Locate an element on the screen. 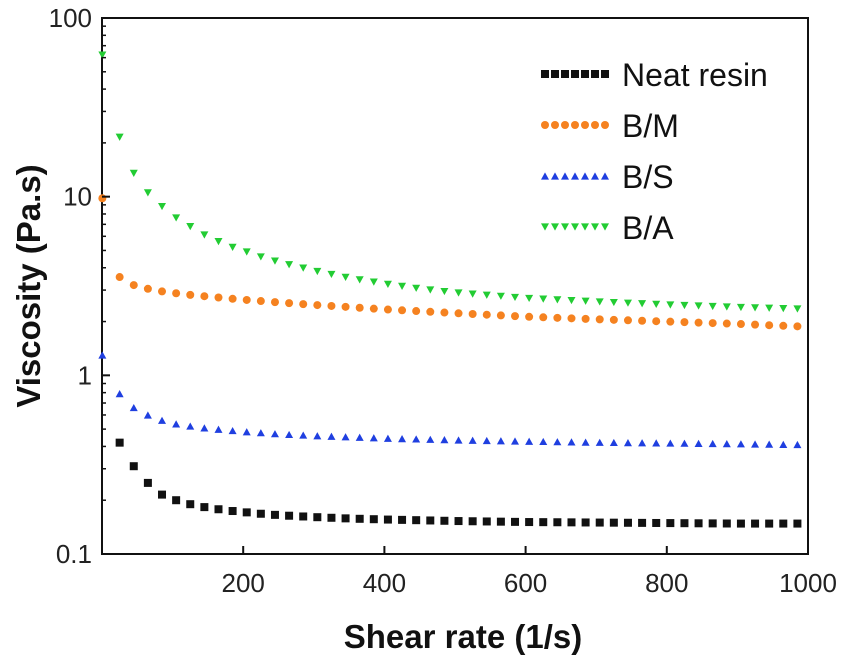 This screenshot has height=664, width=850. legend-label: B/M is located at coordinates (650, 126).